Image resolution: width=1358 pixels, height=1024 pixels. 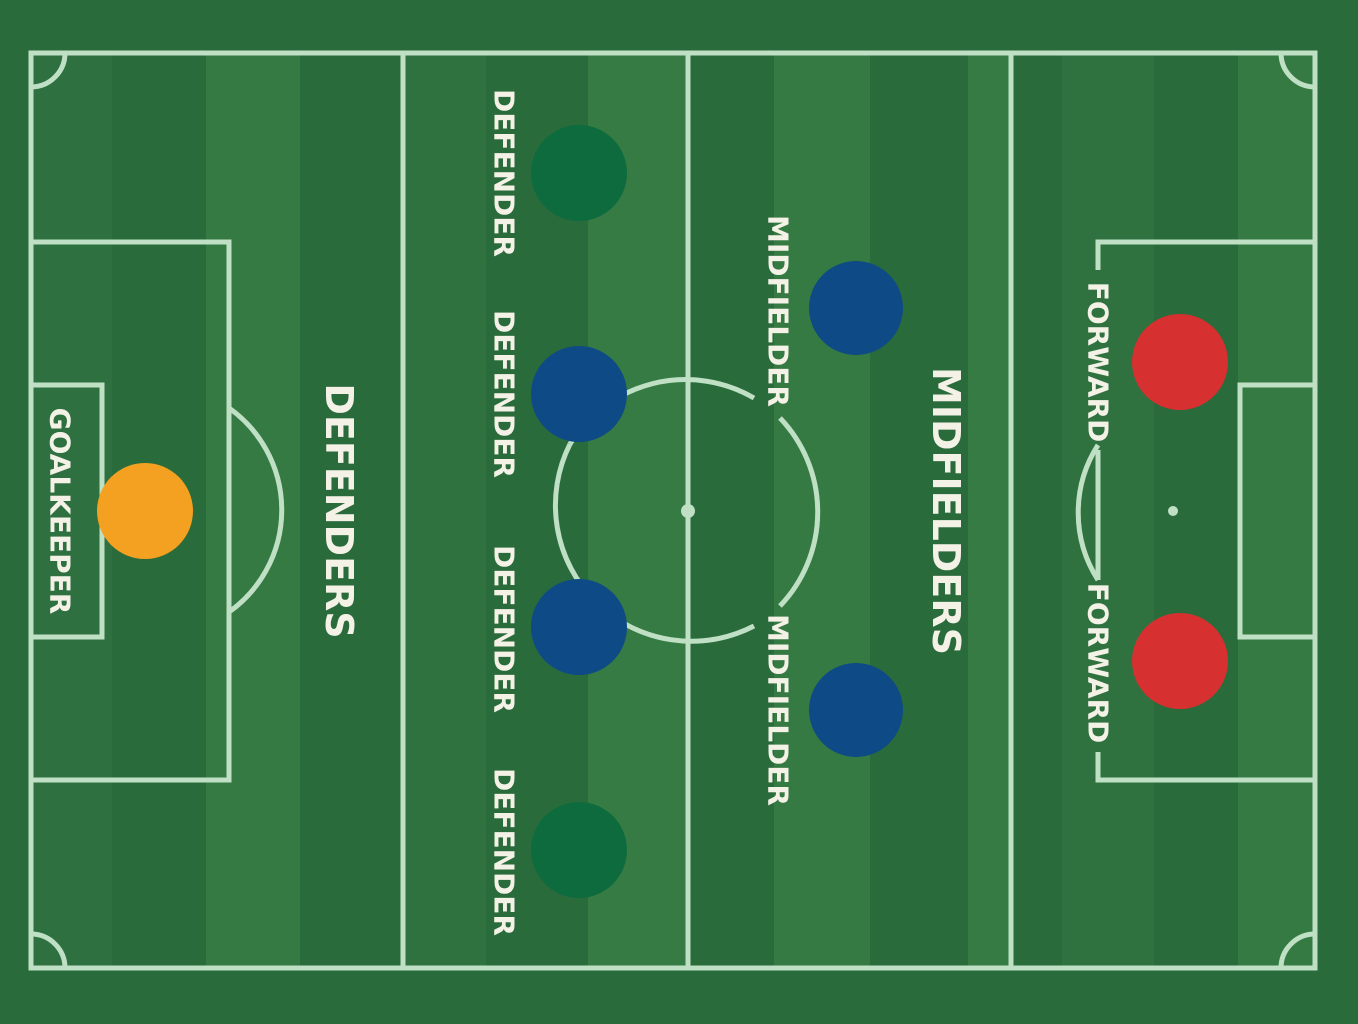 I want to click on right-penalty-arc, so click(x=1088, y=512).